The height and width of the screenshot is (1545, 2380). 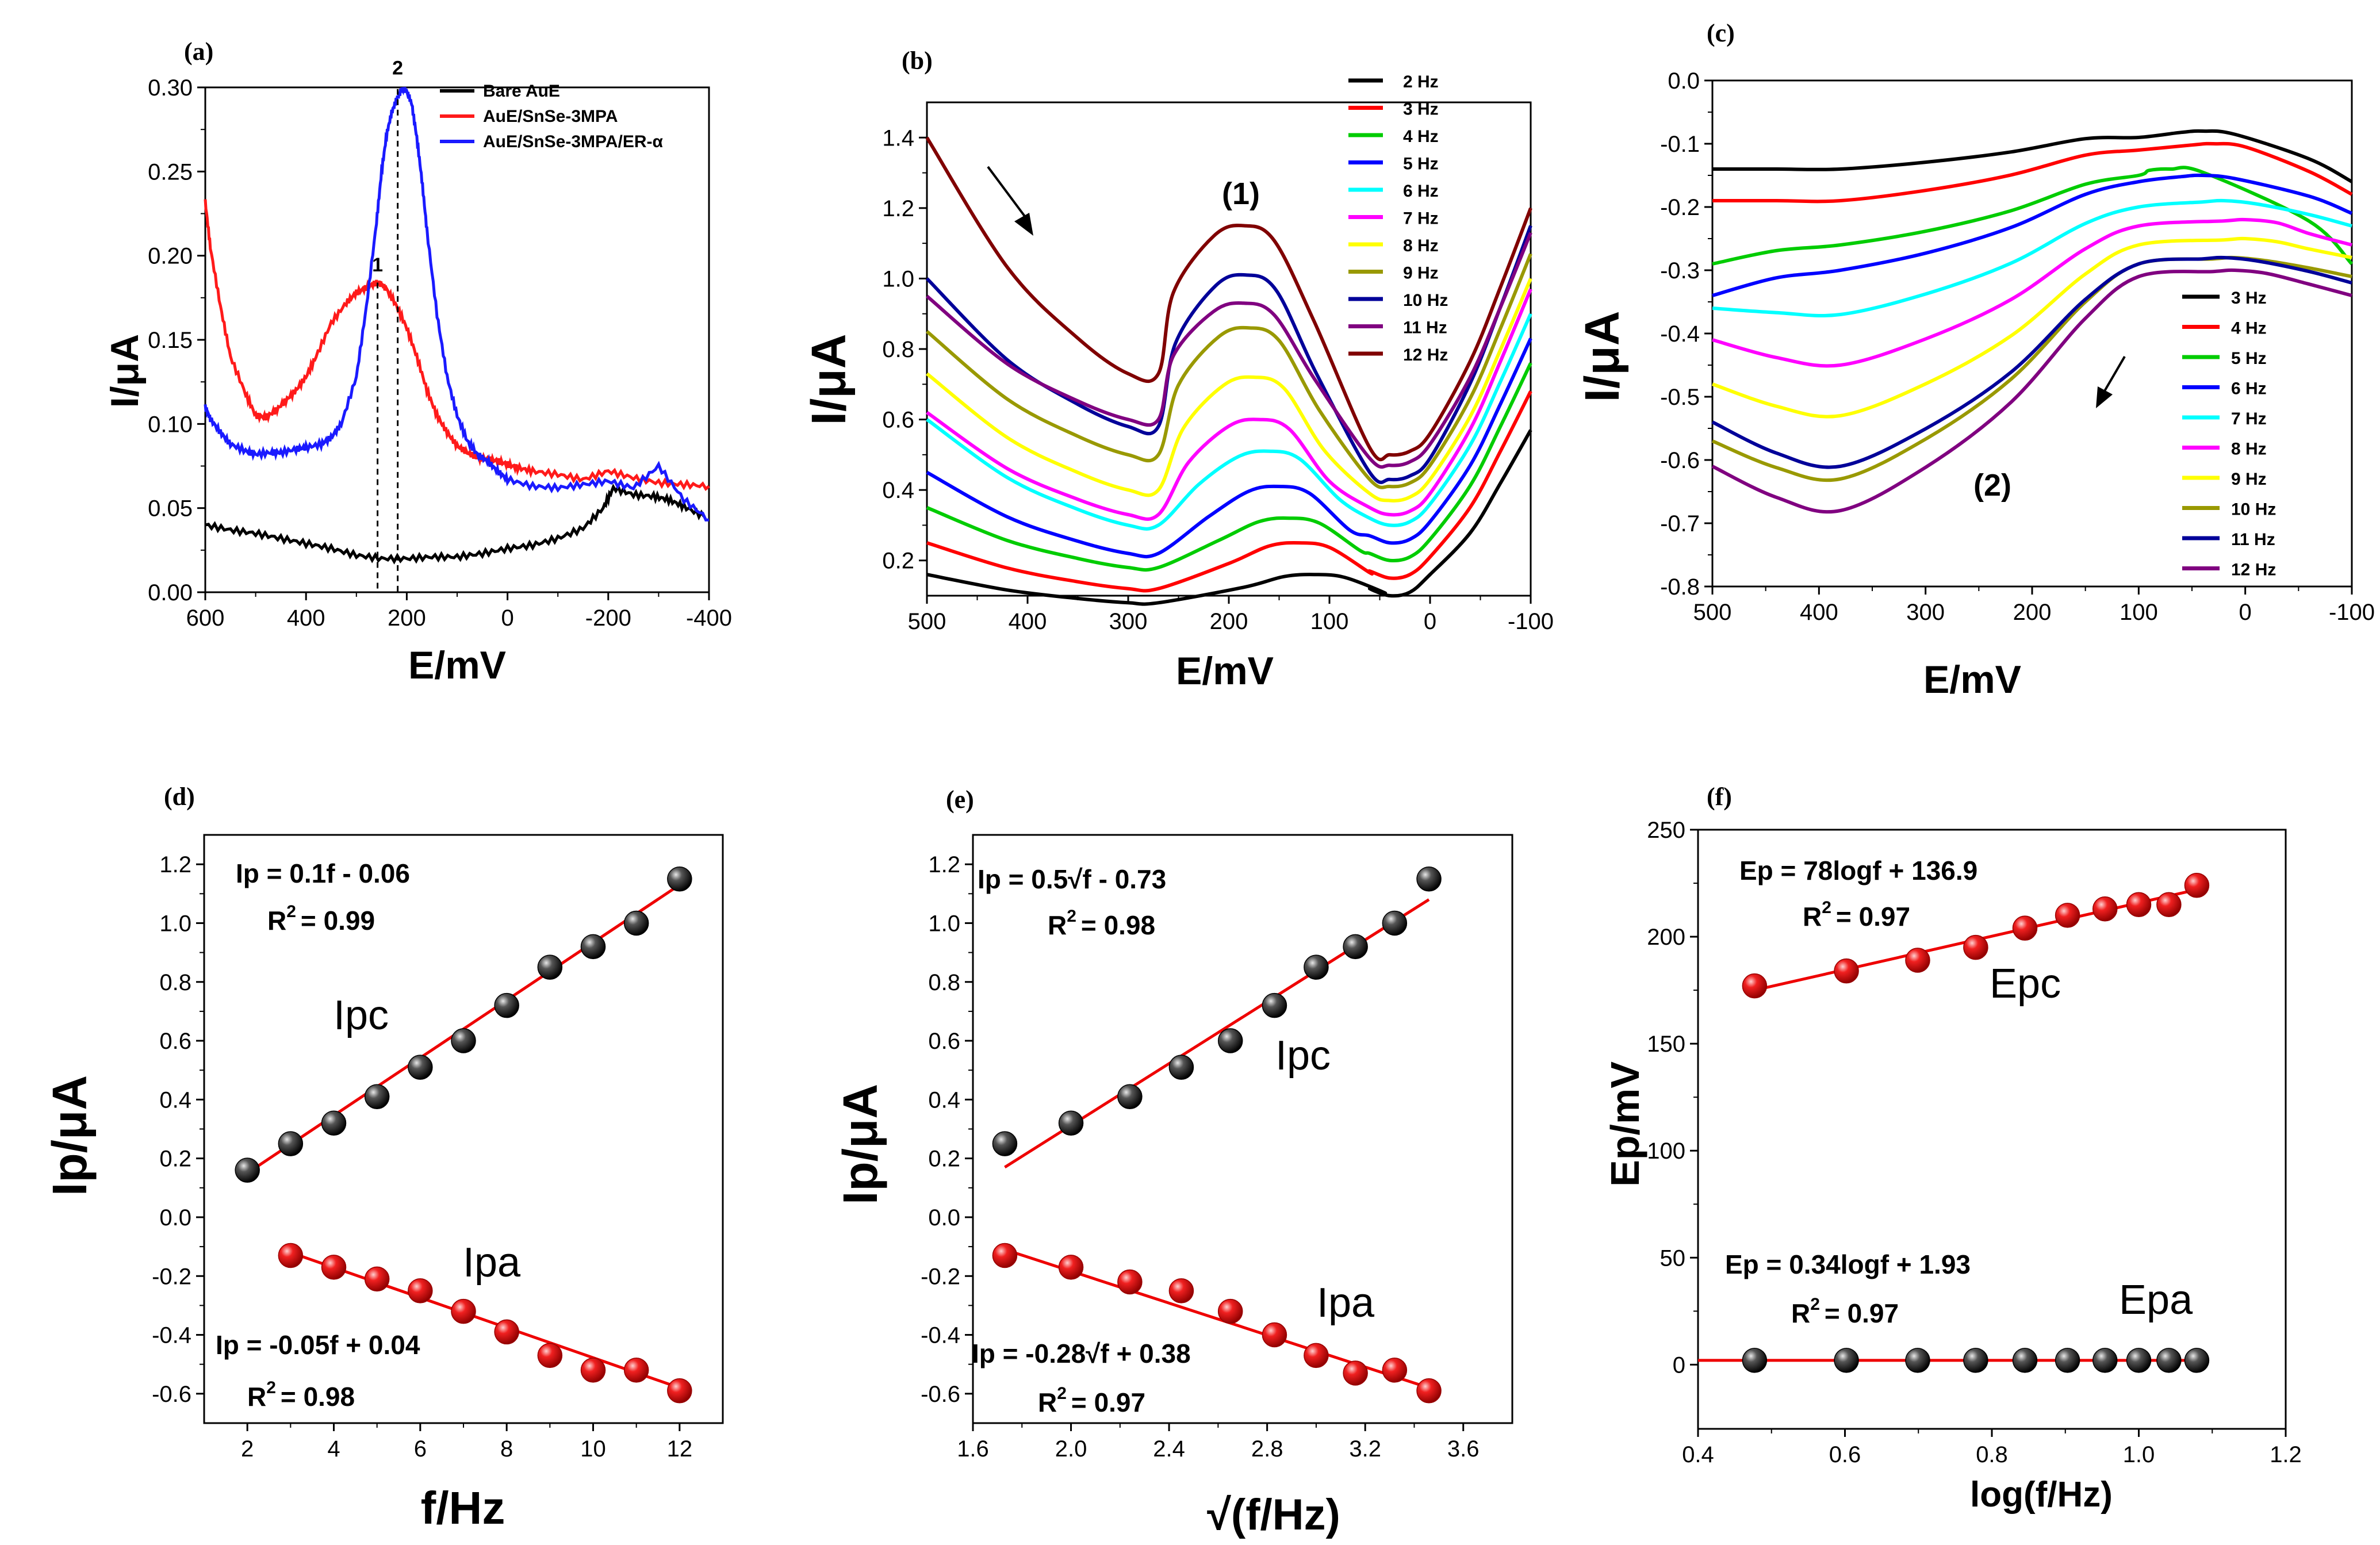 What do you see at coordinates (170, 88) in the screenshot?
I see `a-y-tick-label: 0.30` at bounding box center [170, 88].